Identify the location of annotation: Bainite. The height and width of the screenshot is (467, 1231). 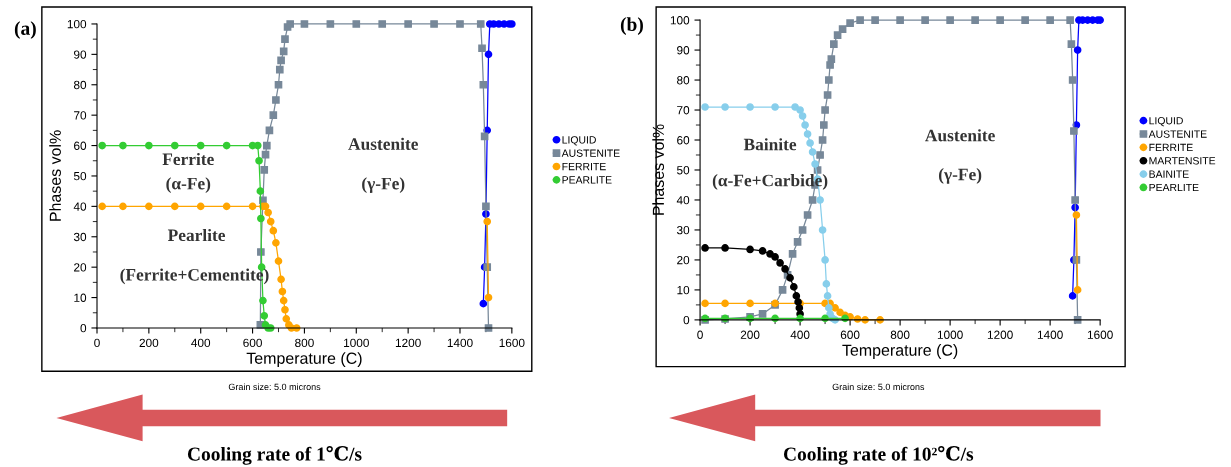
(770, 144).